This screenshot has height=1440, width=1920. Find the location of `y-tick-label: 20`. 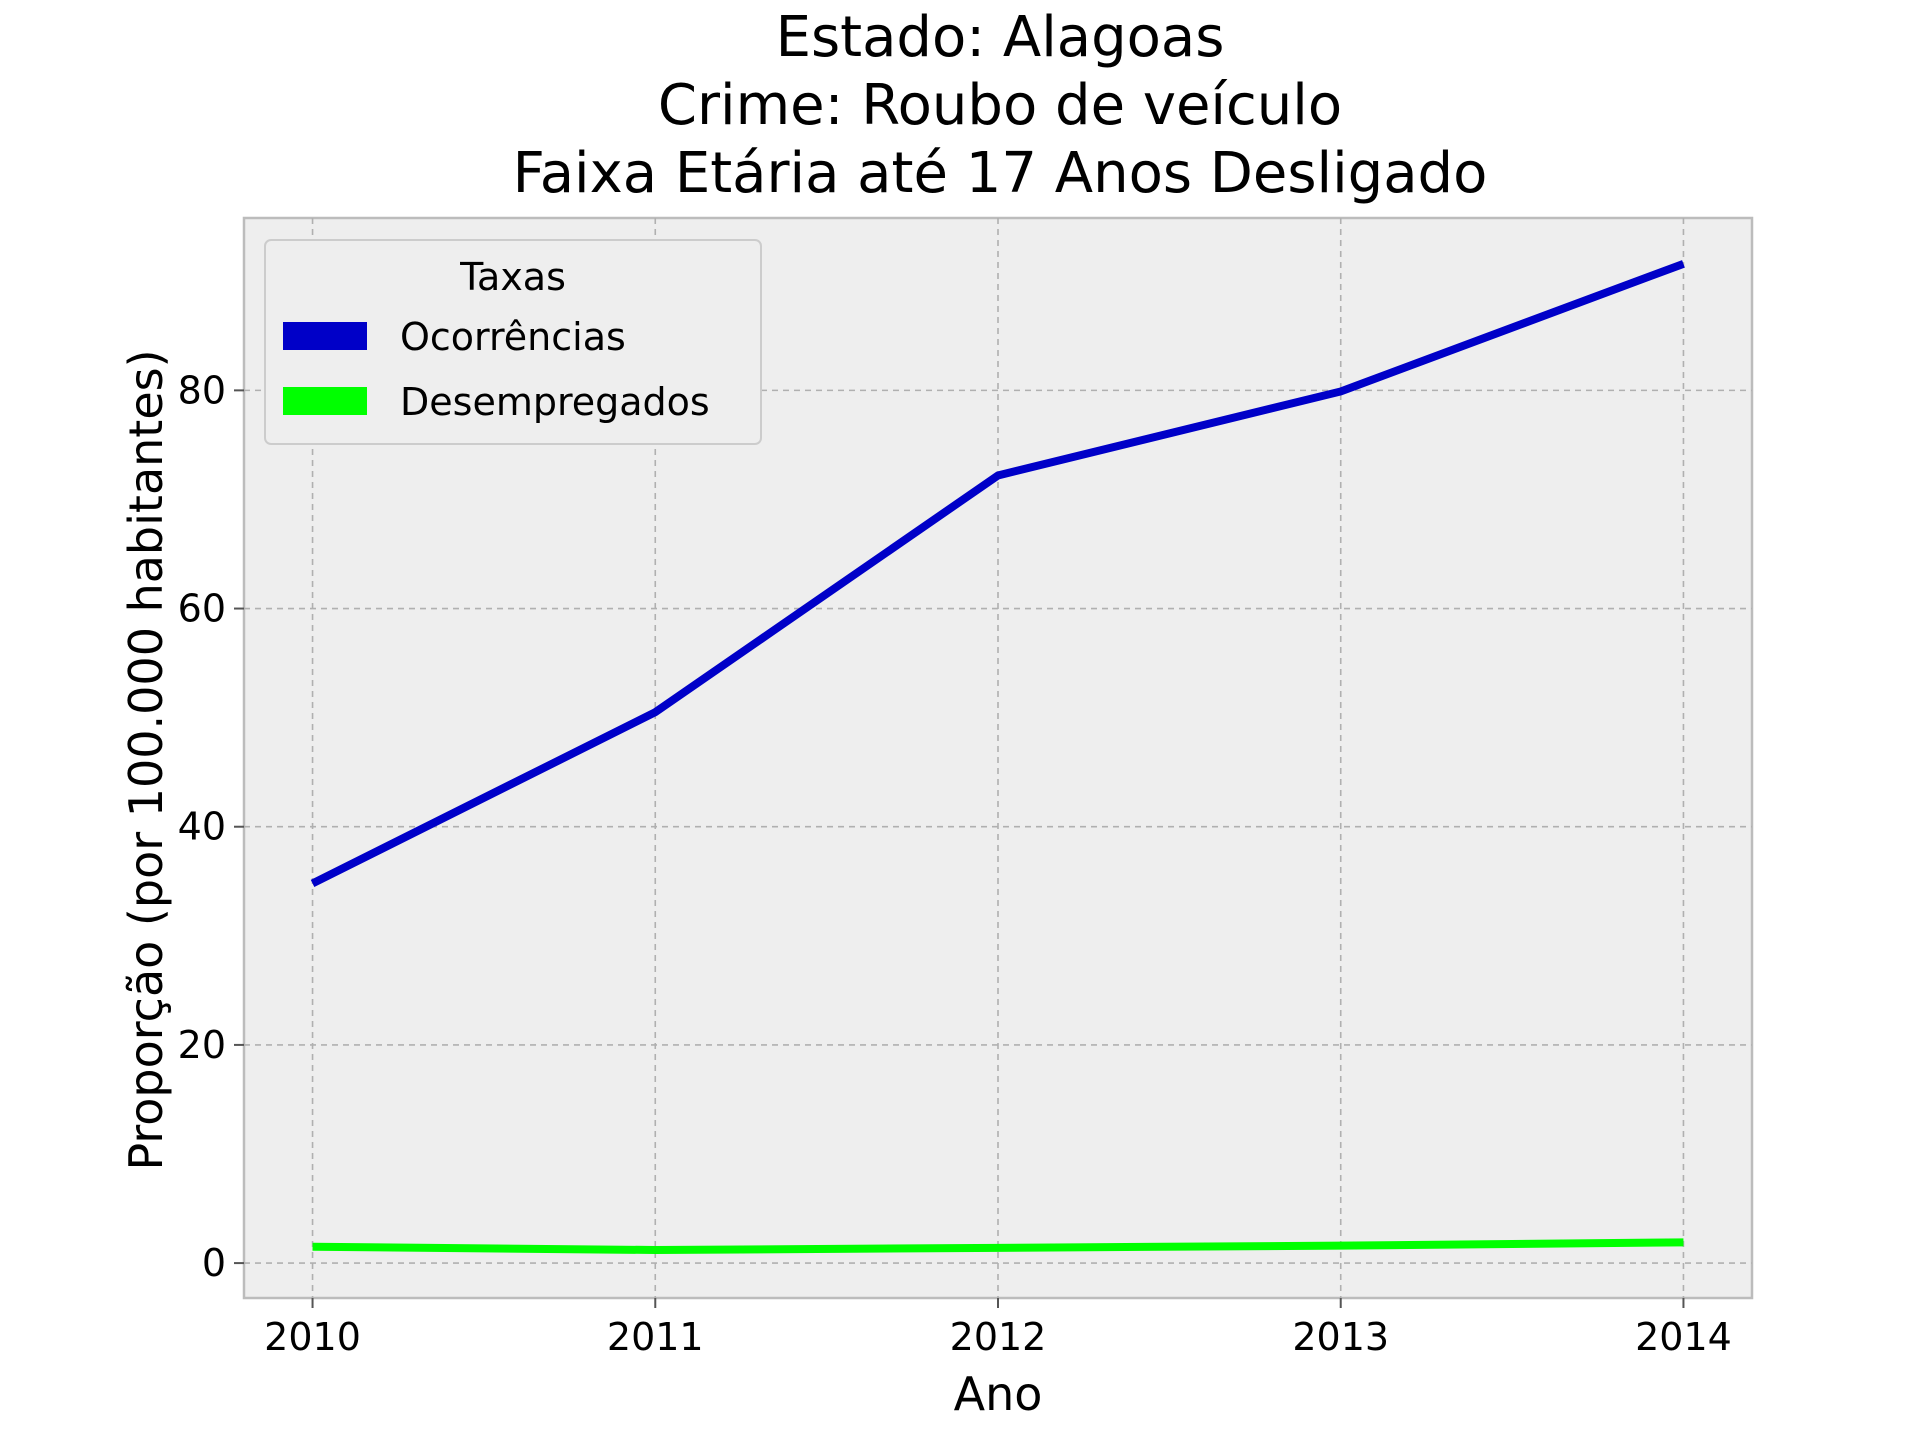

y-tick-label: 20 is located at coordinates (202, 1045).